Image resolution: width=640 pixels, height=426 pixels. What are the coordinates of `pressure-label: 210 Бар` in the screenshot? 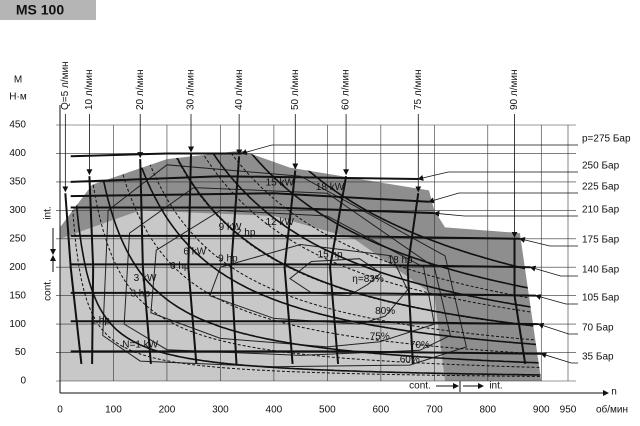 It's located at (601, 210).